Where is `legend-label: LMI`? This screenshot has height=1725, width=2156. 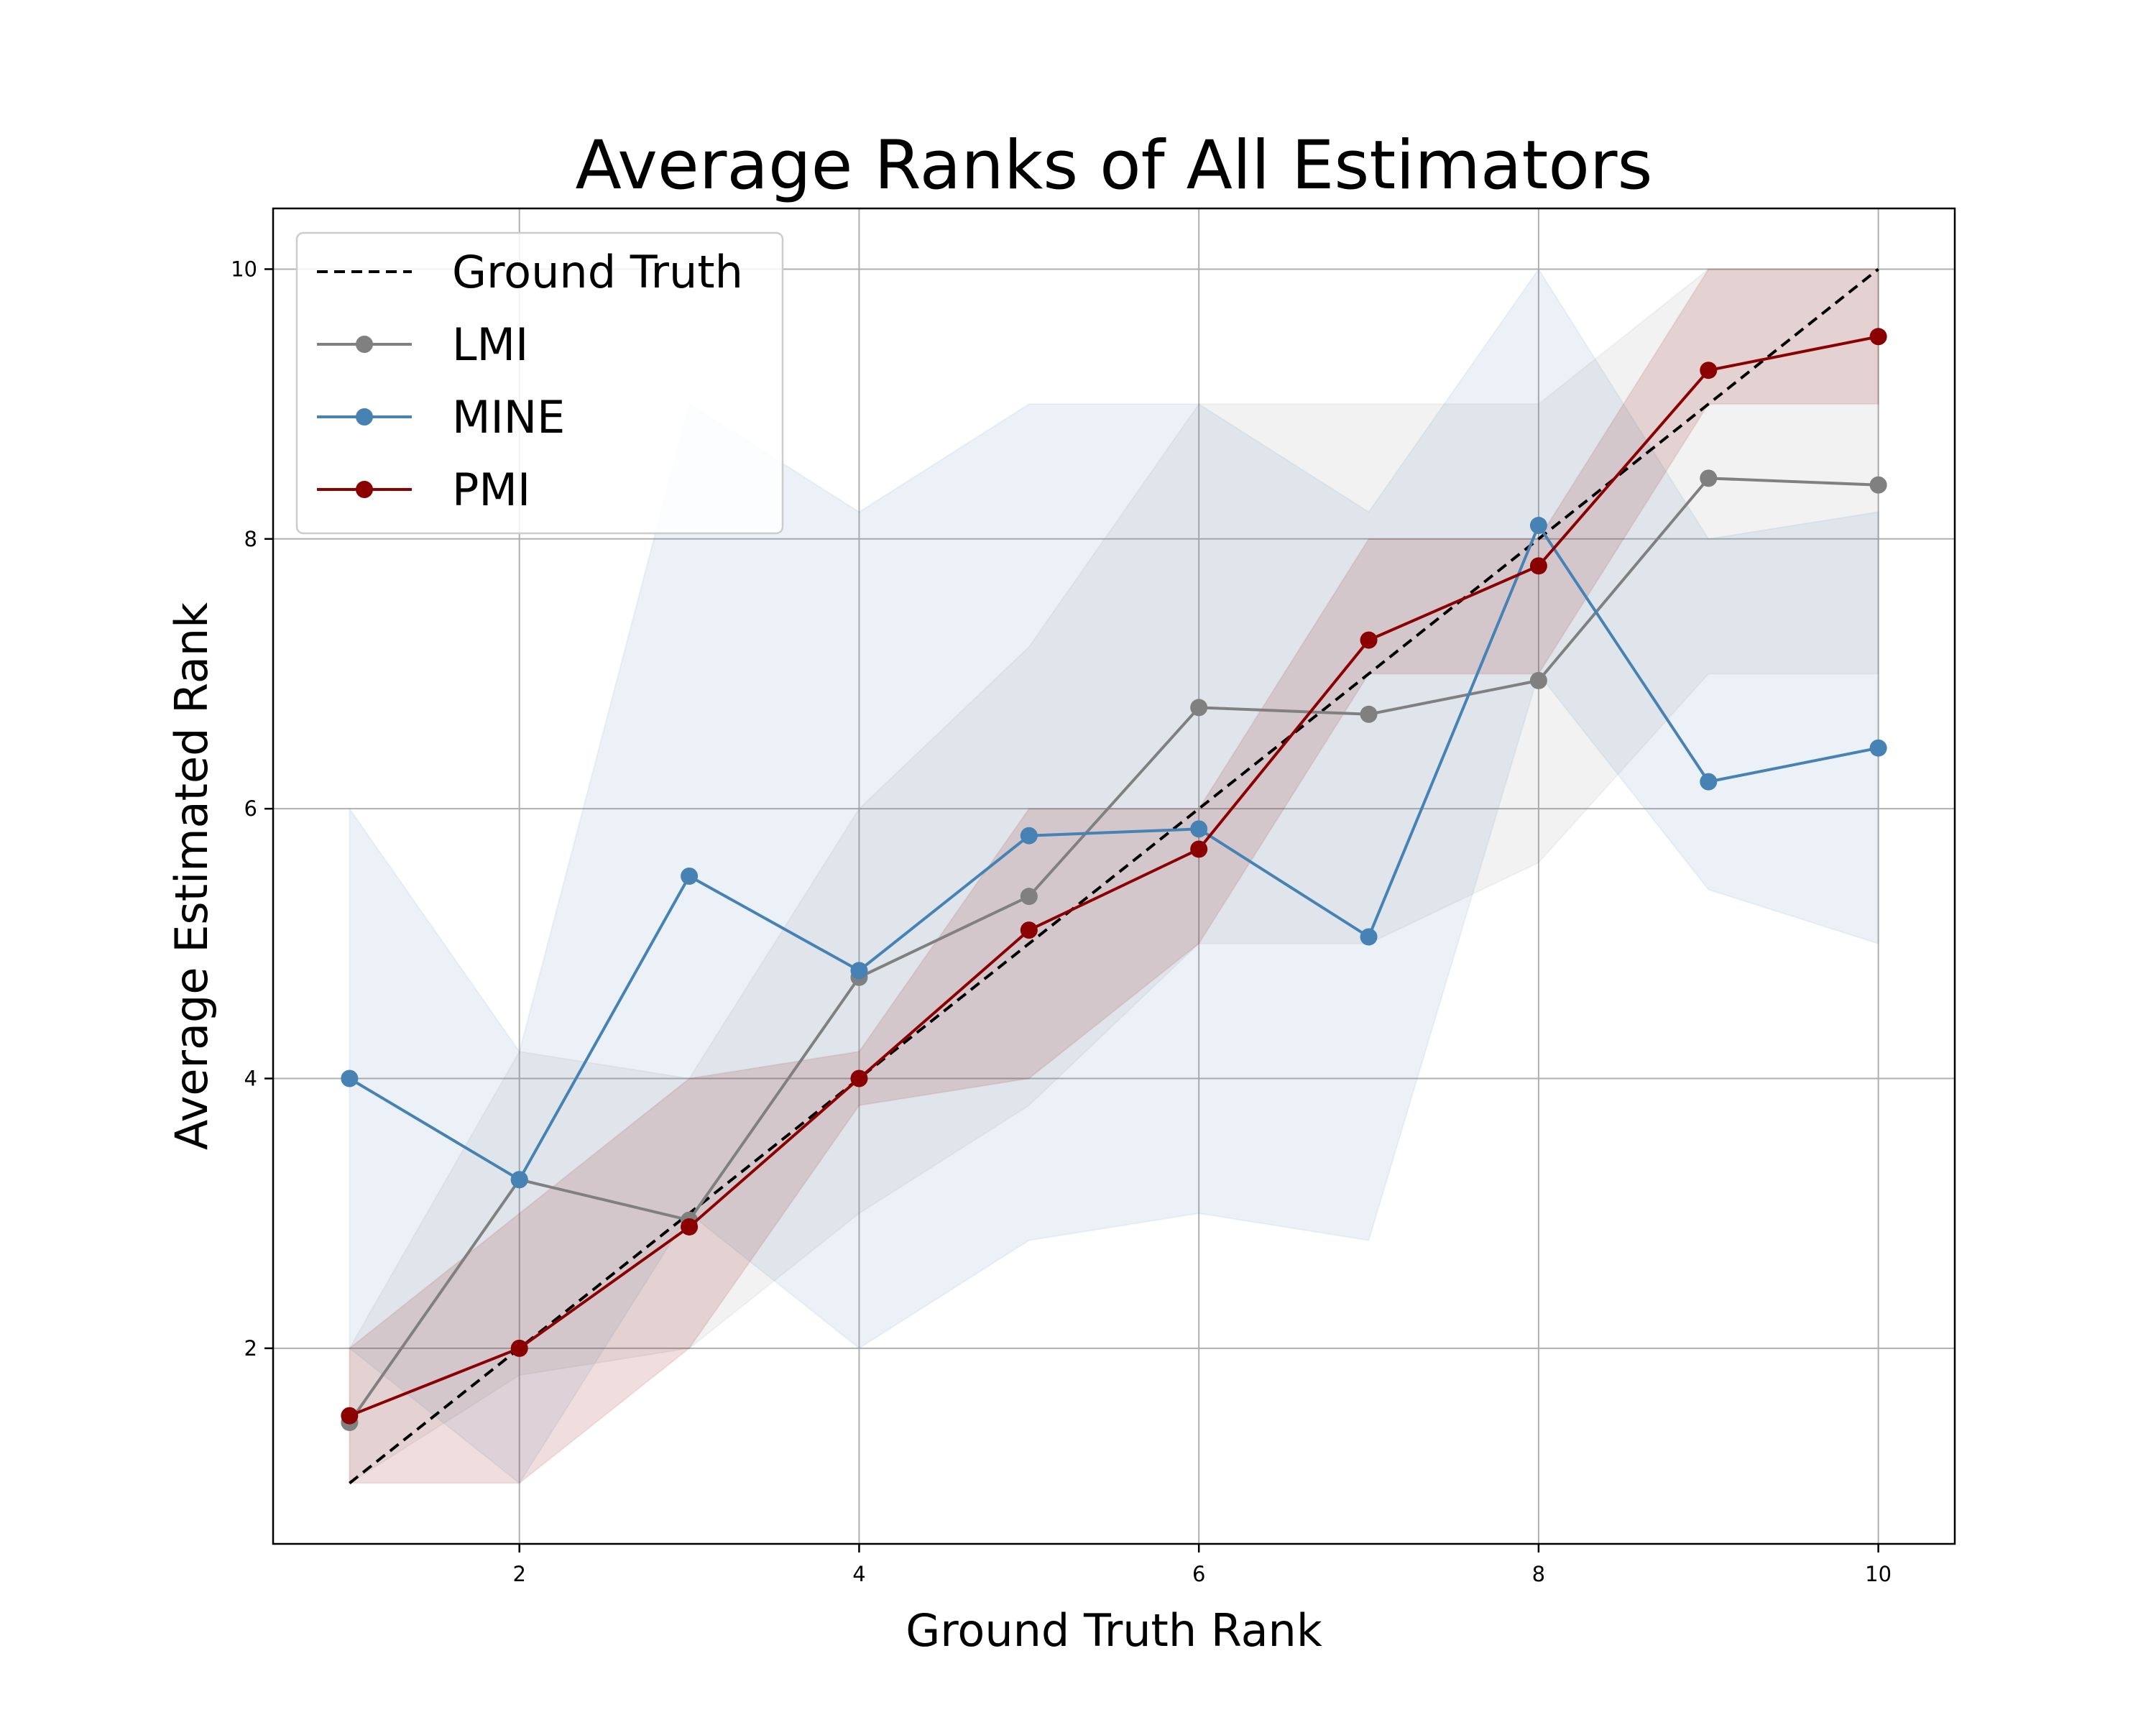 legend-label: LMI is located at coordinates (490, 344).